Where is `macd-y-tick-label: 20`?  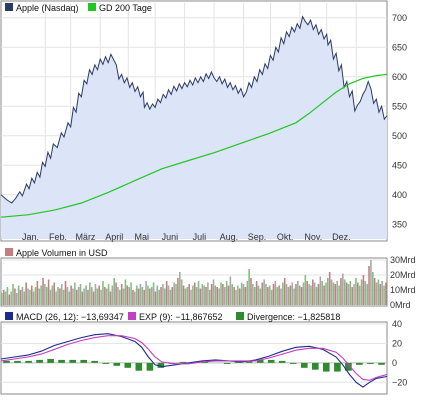
macd-y-tick-label: 20 is located at coordinates (397, 343).